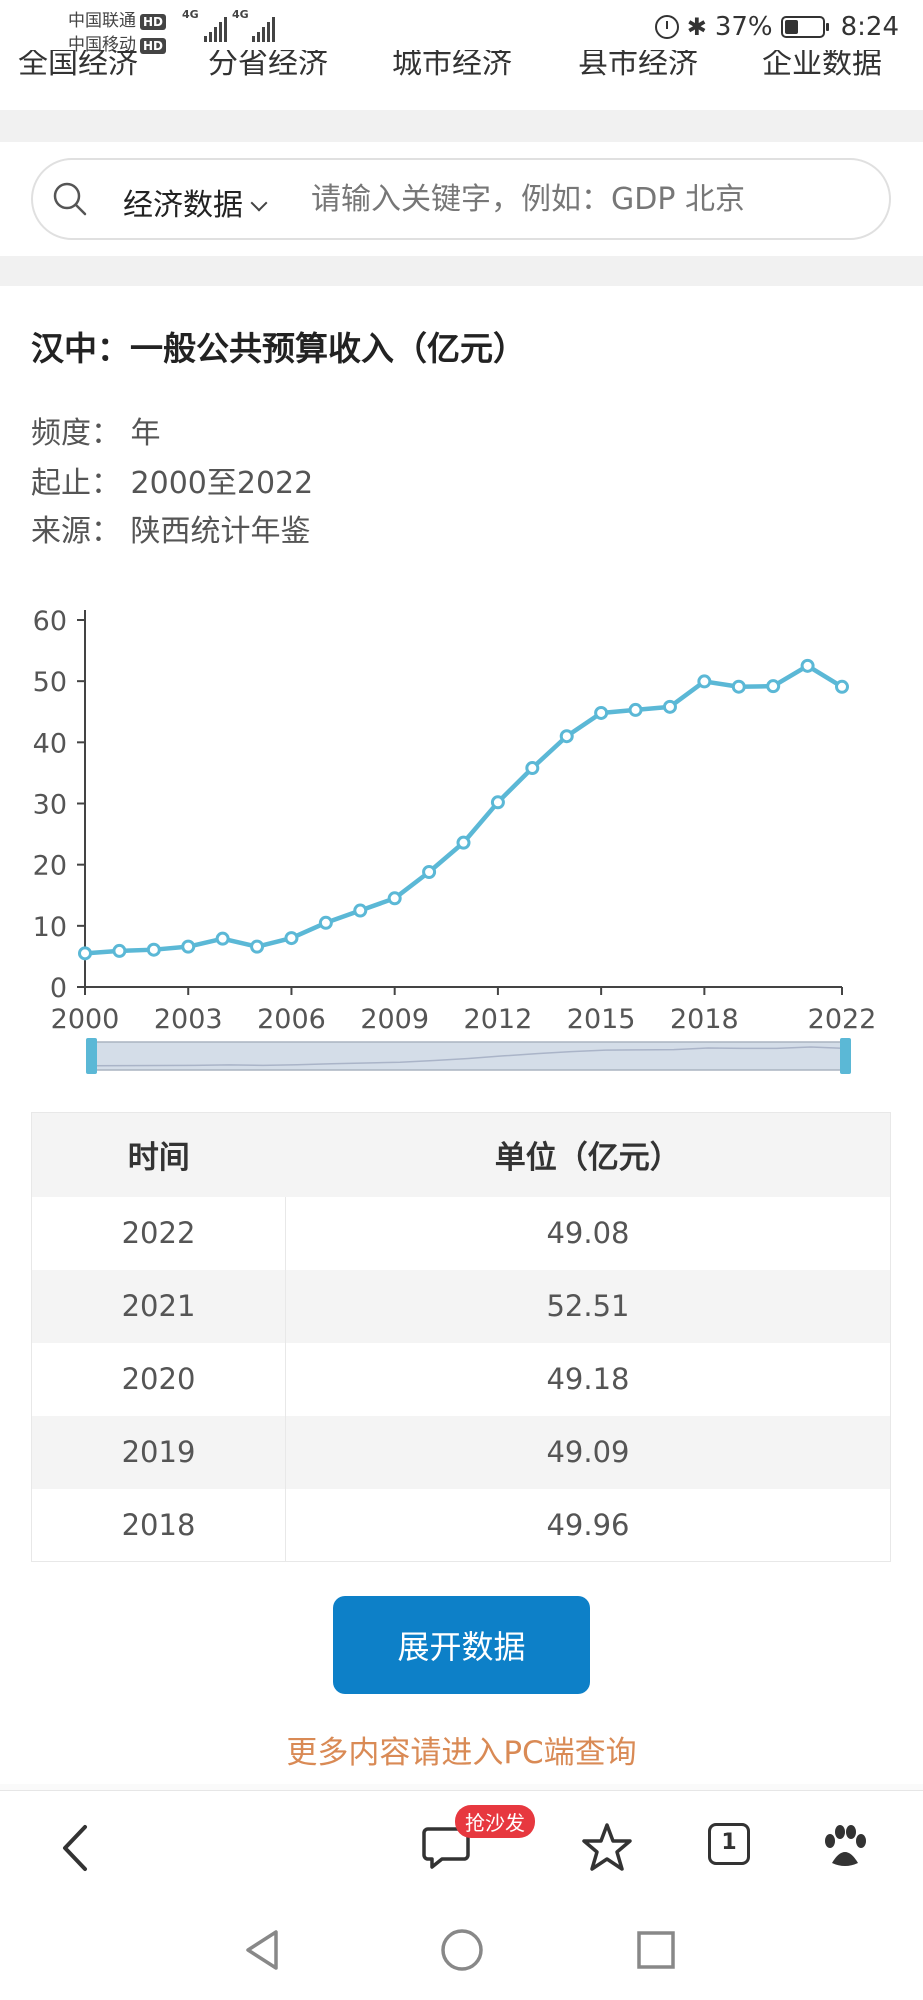 The width and height of the screenshot is (923, 2000). I want to click on battery-icon, so click(804, 27).